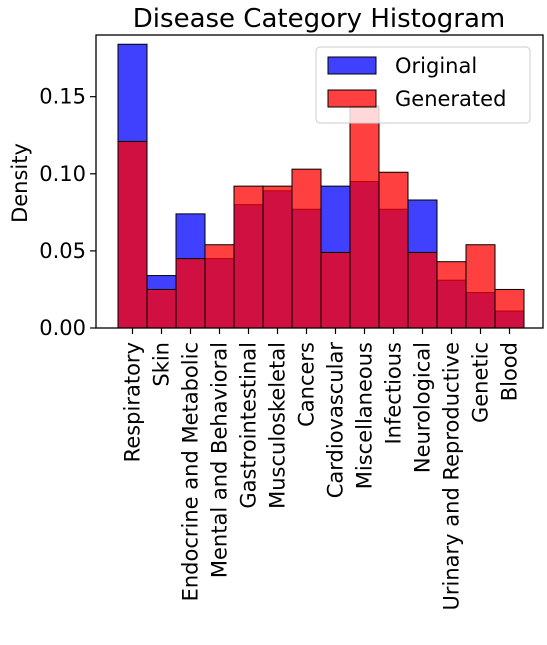 The width and height of the screenshot is (547, 645). What do you see at coordinates (62, 174) in the screenshot?
I see `y-tick-label: 0.10` at bounding box center [62, 174].